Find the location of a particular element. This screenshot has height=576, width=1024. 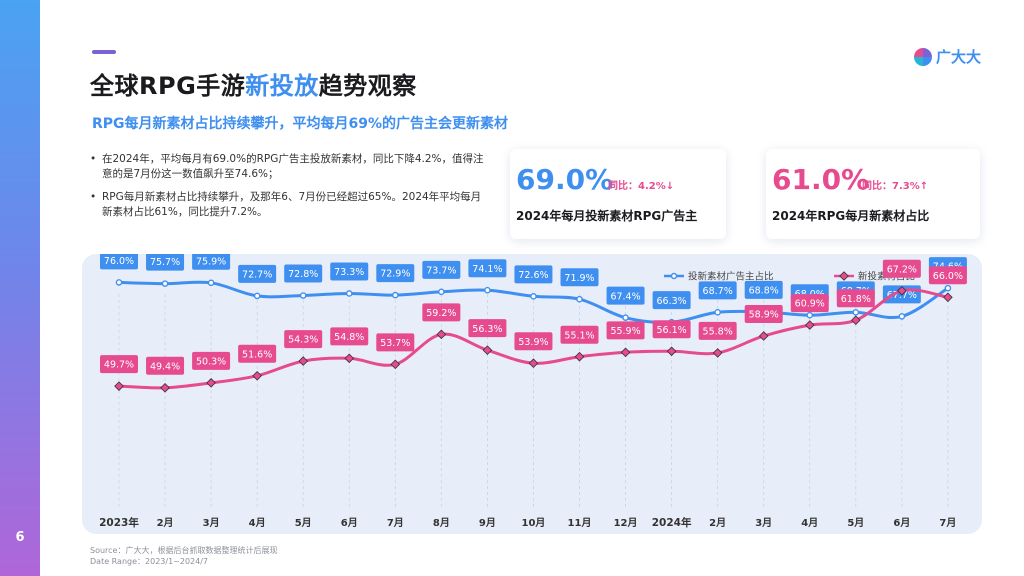

data-label: 68.8% is located at coordinates (764, 291).